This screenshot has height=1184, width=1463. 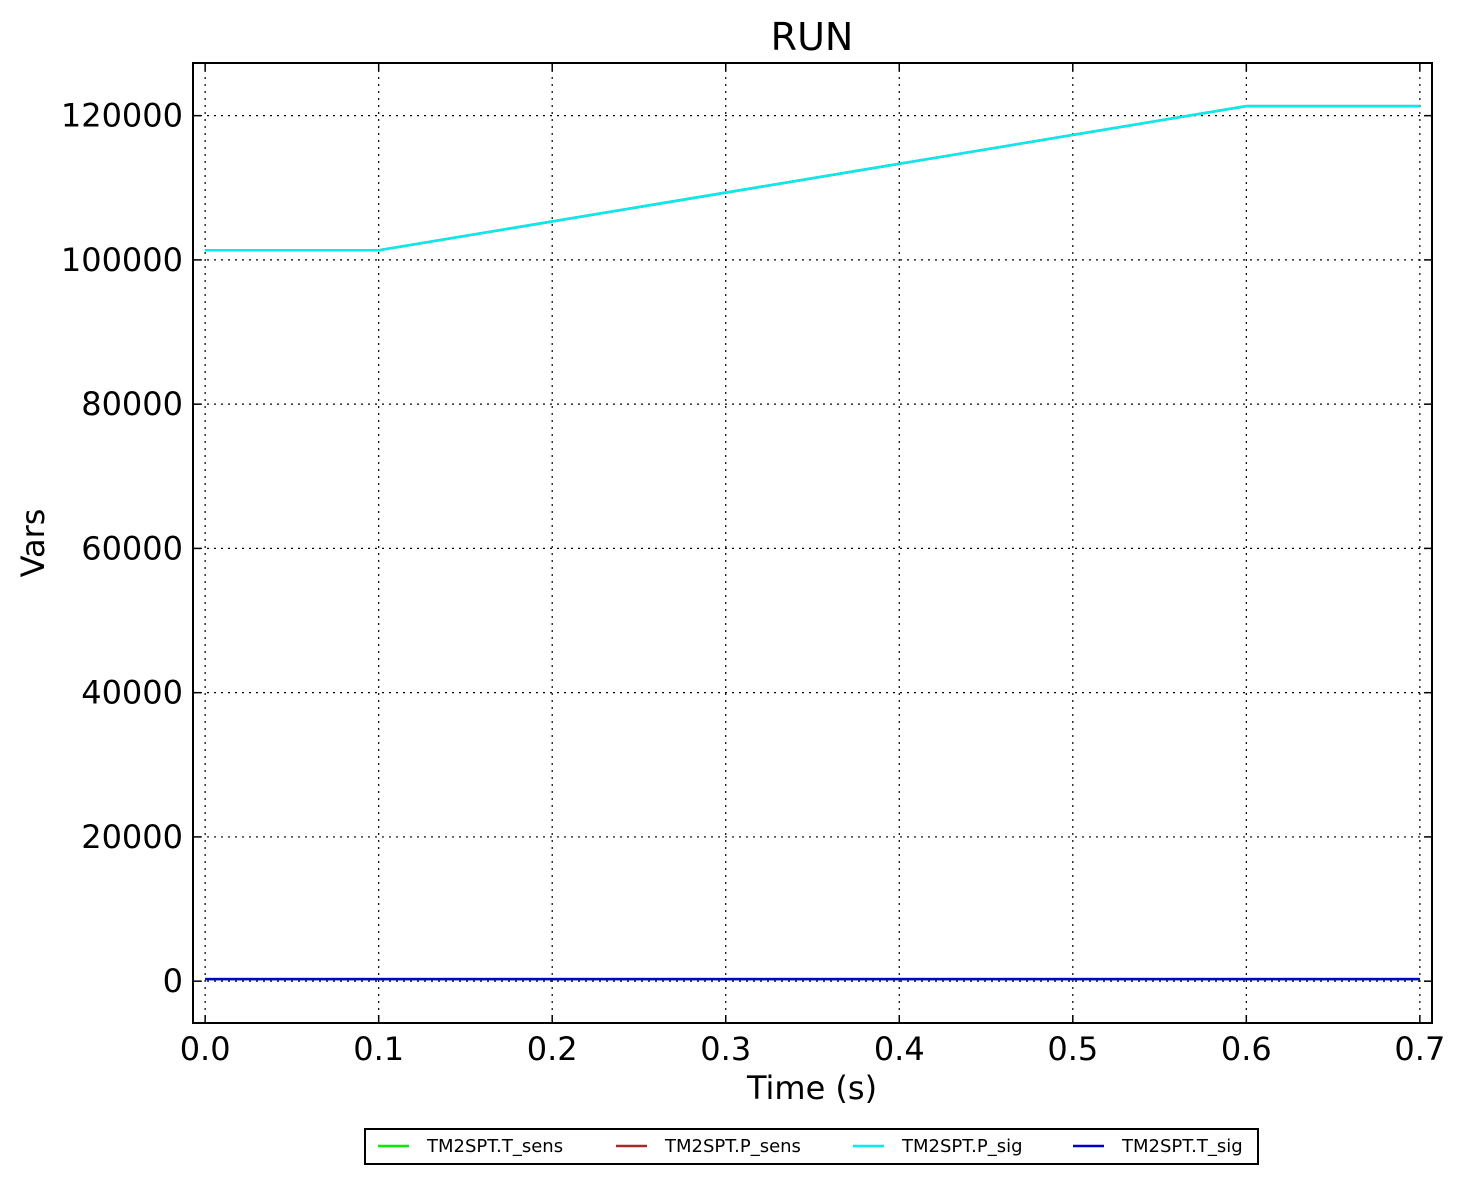 What do you see at coordinates (122, 116) in the screenshot?
I see `y-tick-label: 120000` at bounding box center [122, 116].